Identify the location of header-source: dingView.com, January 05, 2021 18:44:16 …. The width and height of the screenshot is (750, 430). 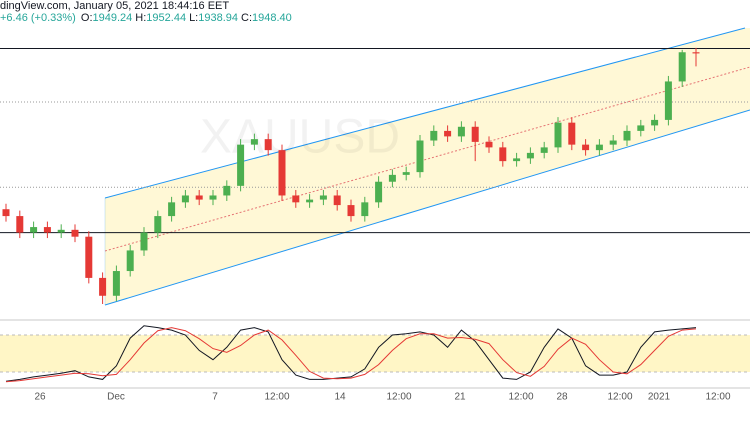
(115, 6).